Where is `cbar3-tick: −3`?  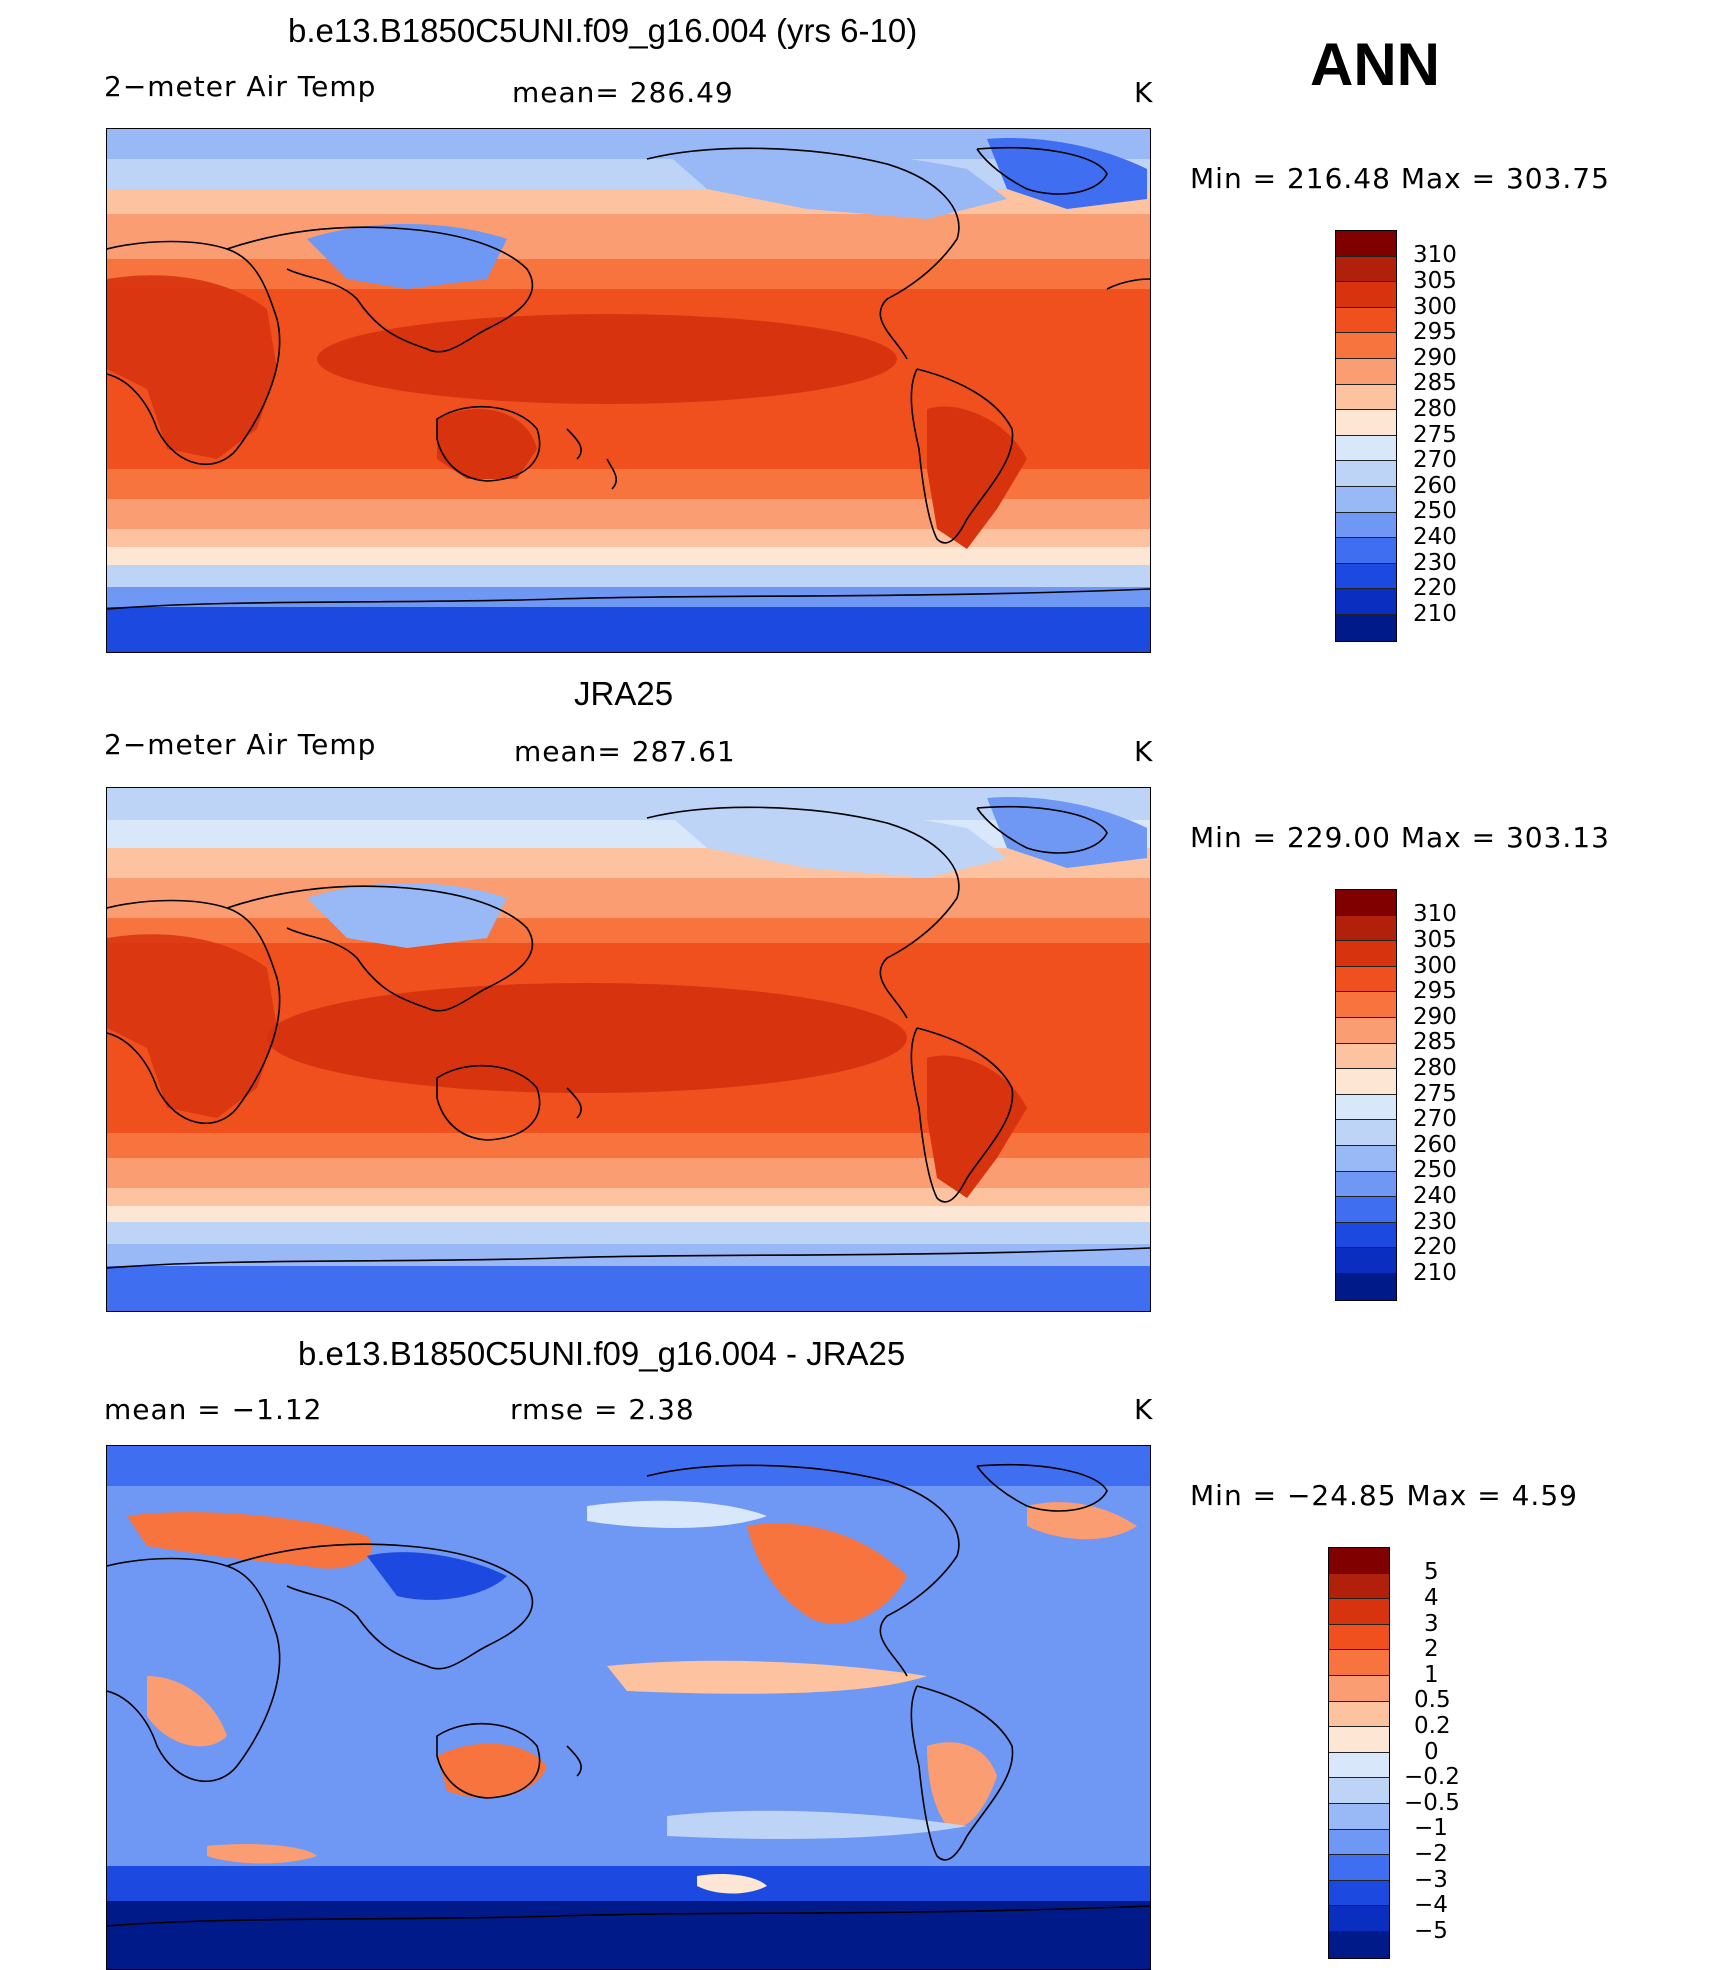 cbar3-tick: −3 is located at coordinates (1431, 1880).